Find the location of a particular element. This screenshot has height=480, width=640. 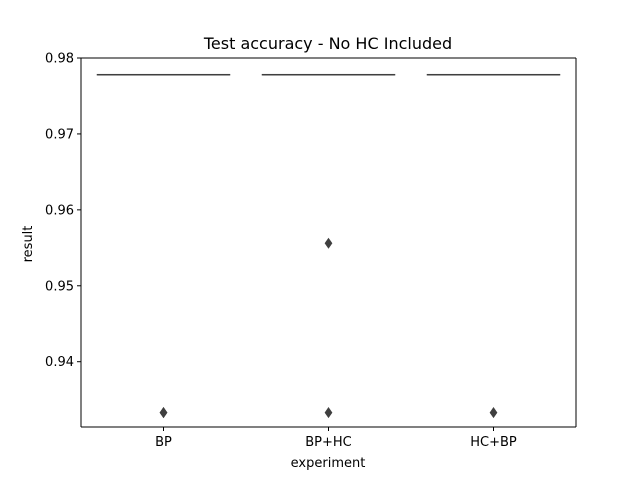

y-axis: 0.94 0.95 0.96 0.97 0.98 is located at coordinates (63, 239).